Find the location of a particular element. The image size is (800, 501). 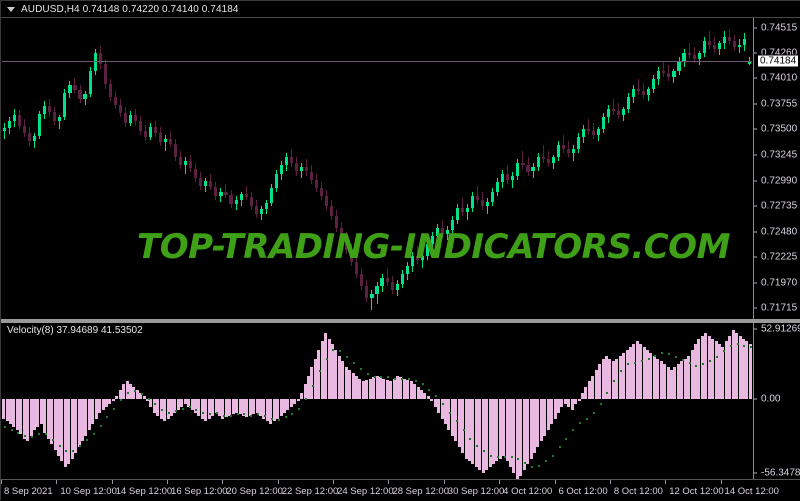

price-tick-label: 0.74260 is located at coordinates (779, 53).